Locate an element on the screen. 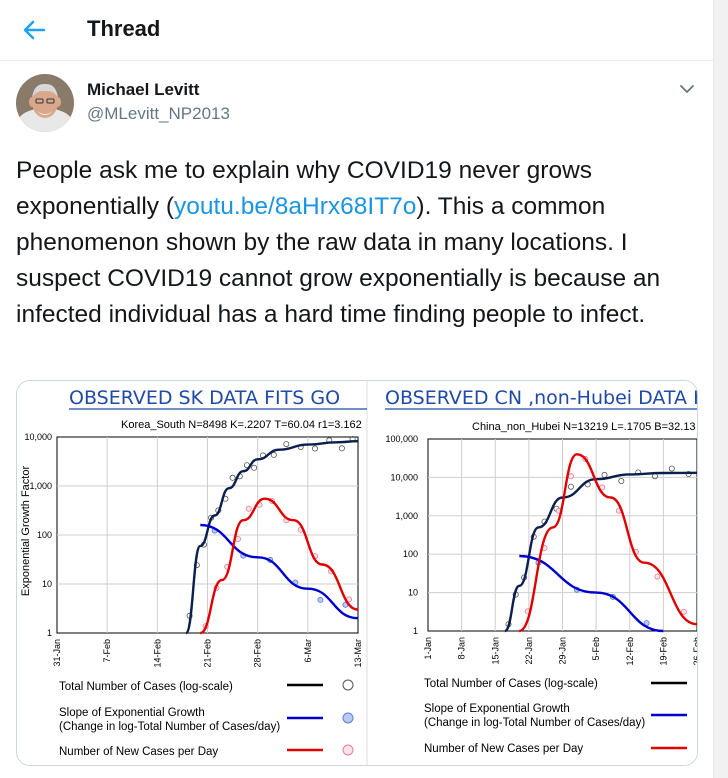  x-tick-label: 8-Jan is located at coordinates (462, 648).